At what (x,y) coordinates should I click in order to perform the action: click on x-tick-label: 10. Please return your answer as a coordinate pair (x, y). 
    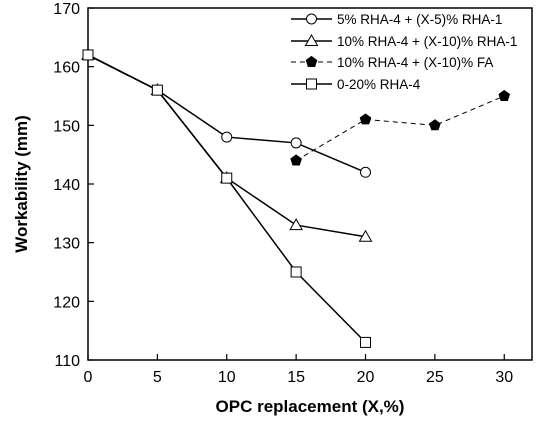
    Looking at the image, I should click on (227, 377).